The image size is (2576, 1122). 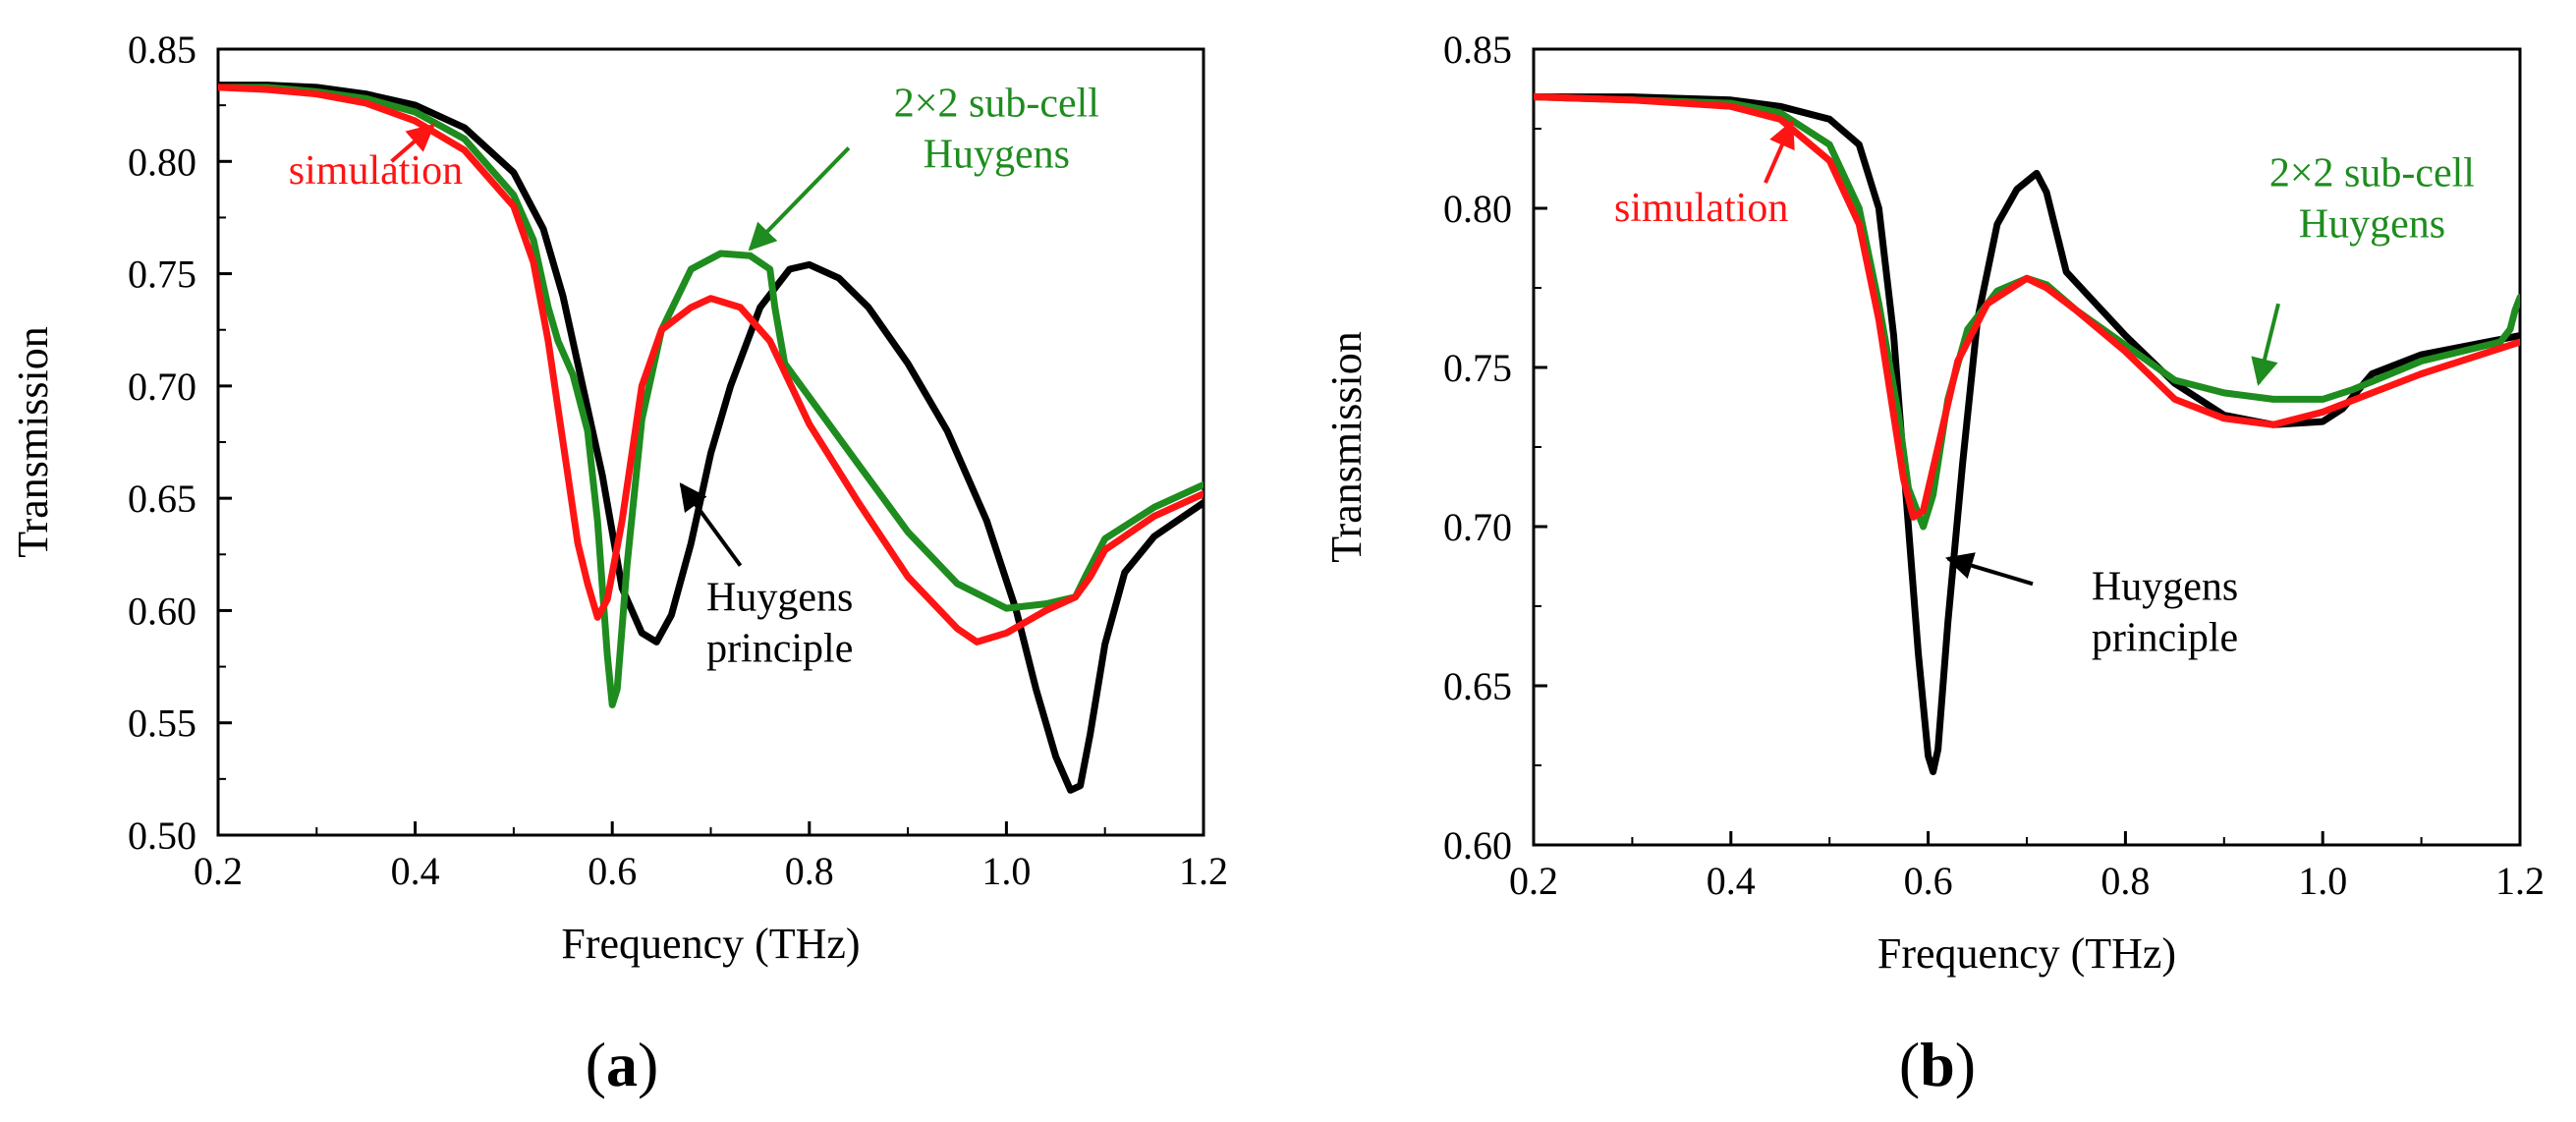 I want to click on y-tick-label: 0.55, so click(x=162, y=723).